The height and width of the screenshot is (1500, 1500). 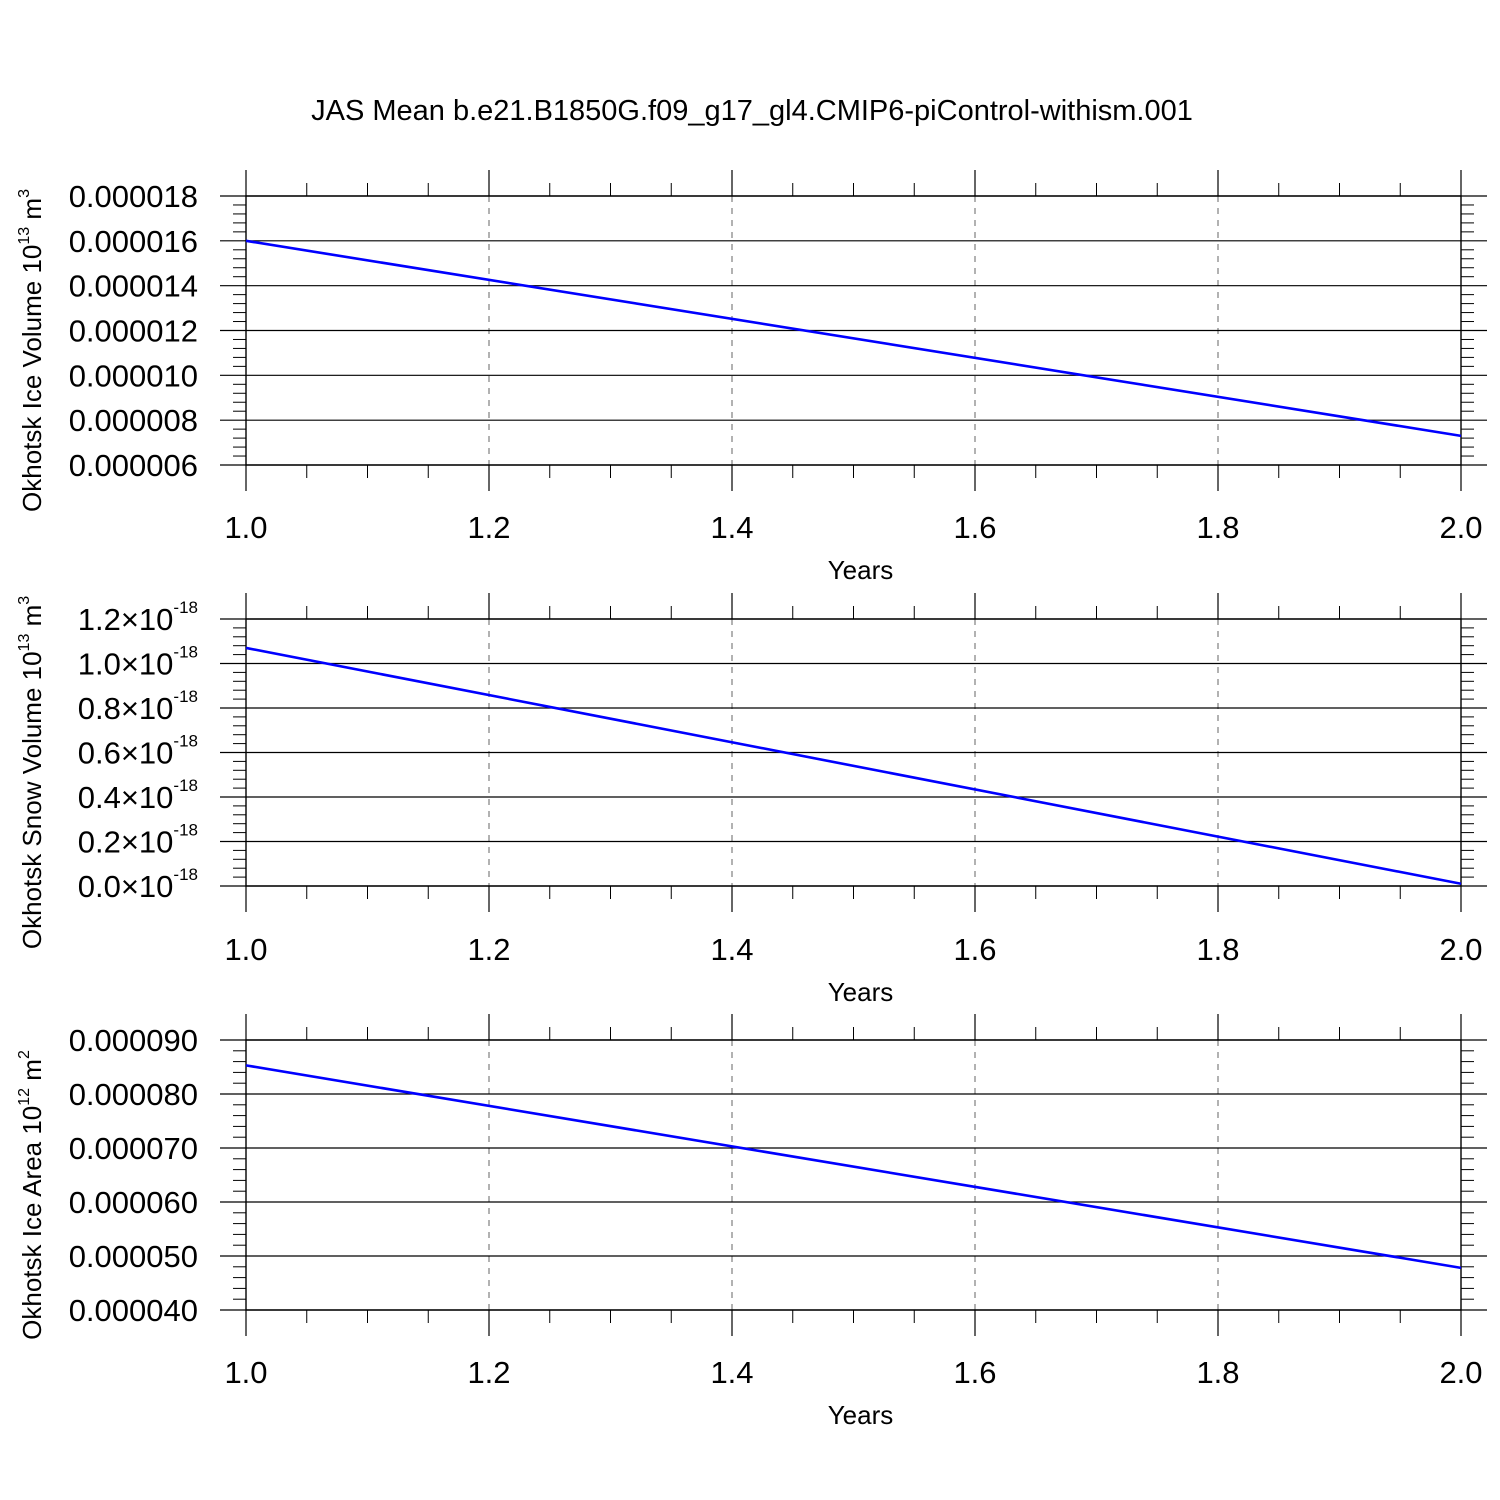 What do you see at coordinates (133, 1094) in the screenshot?
I see `y-tick-label: 0.000080` at bounding box center [133, 1094].